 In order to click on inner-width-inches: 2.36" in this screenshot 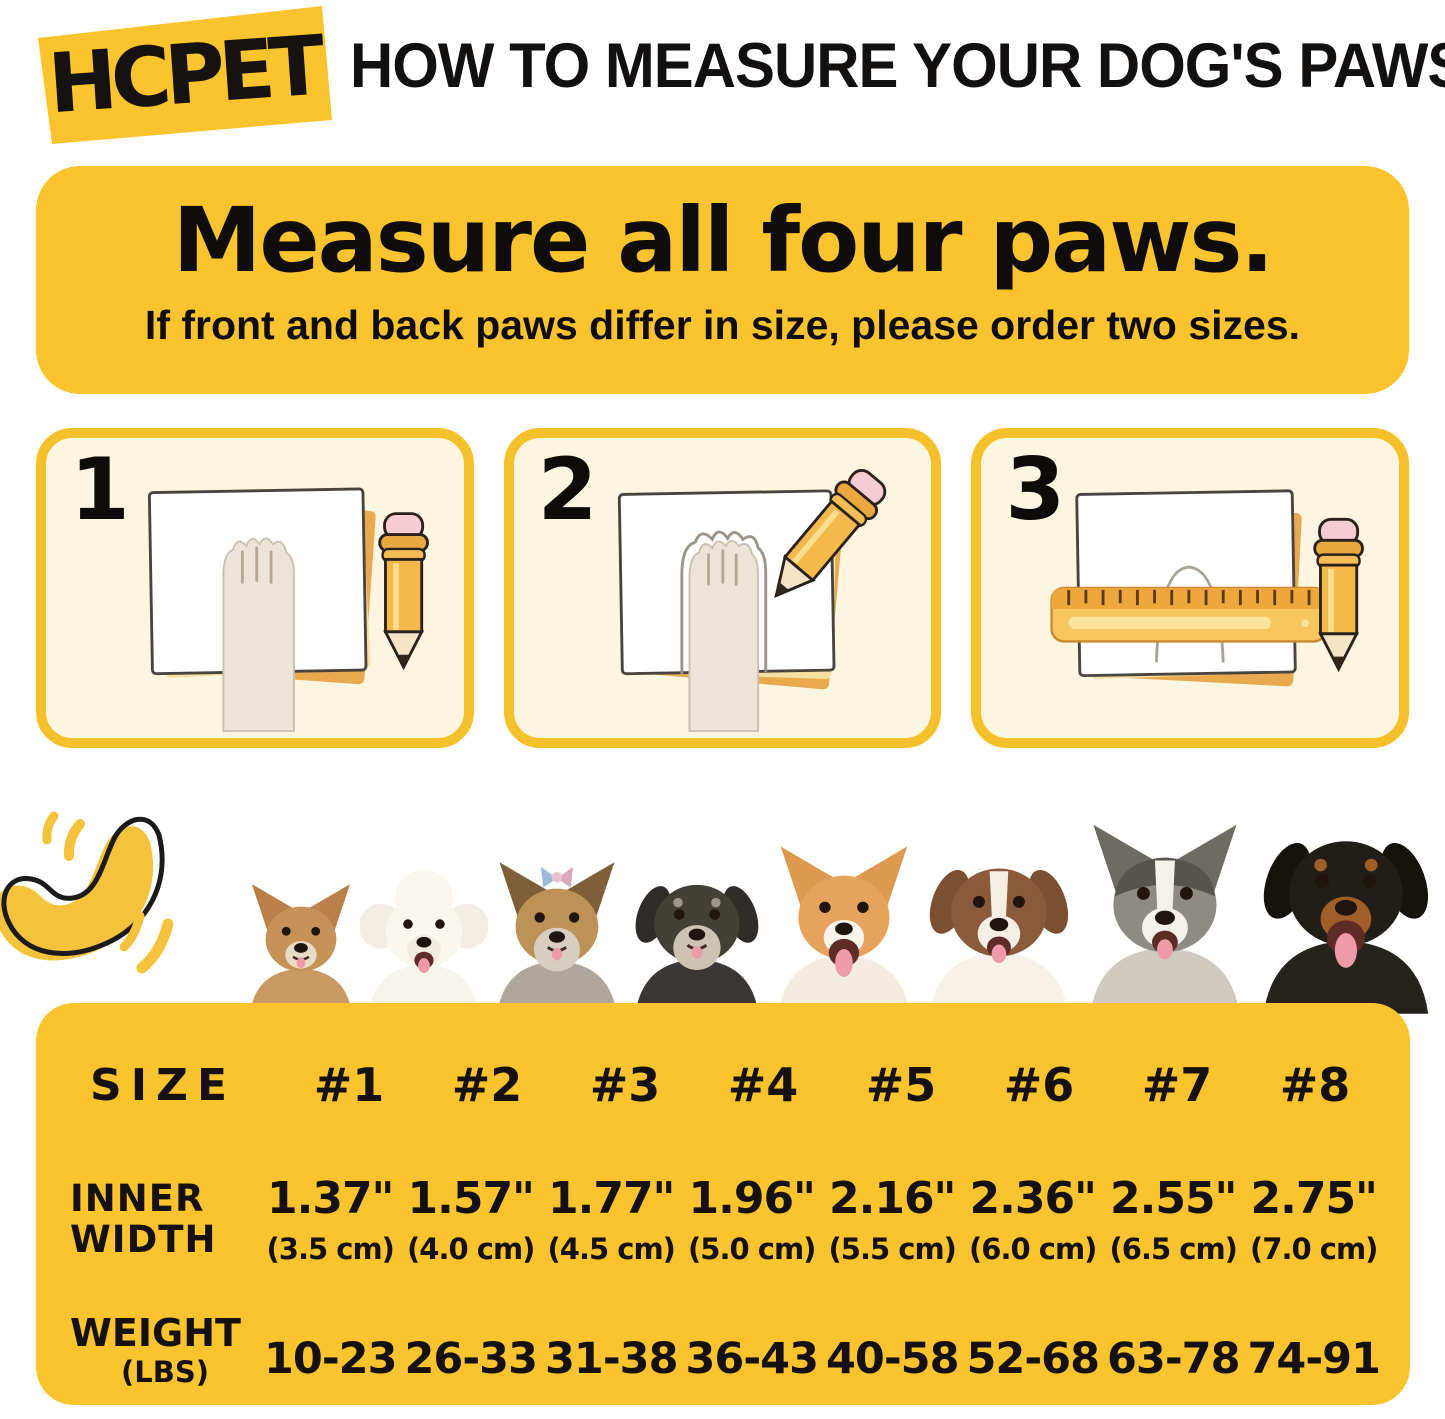, I will do `click(1033, 1198)`.